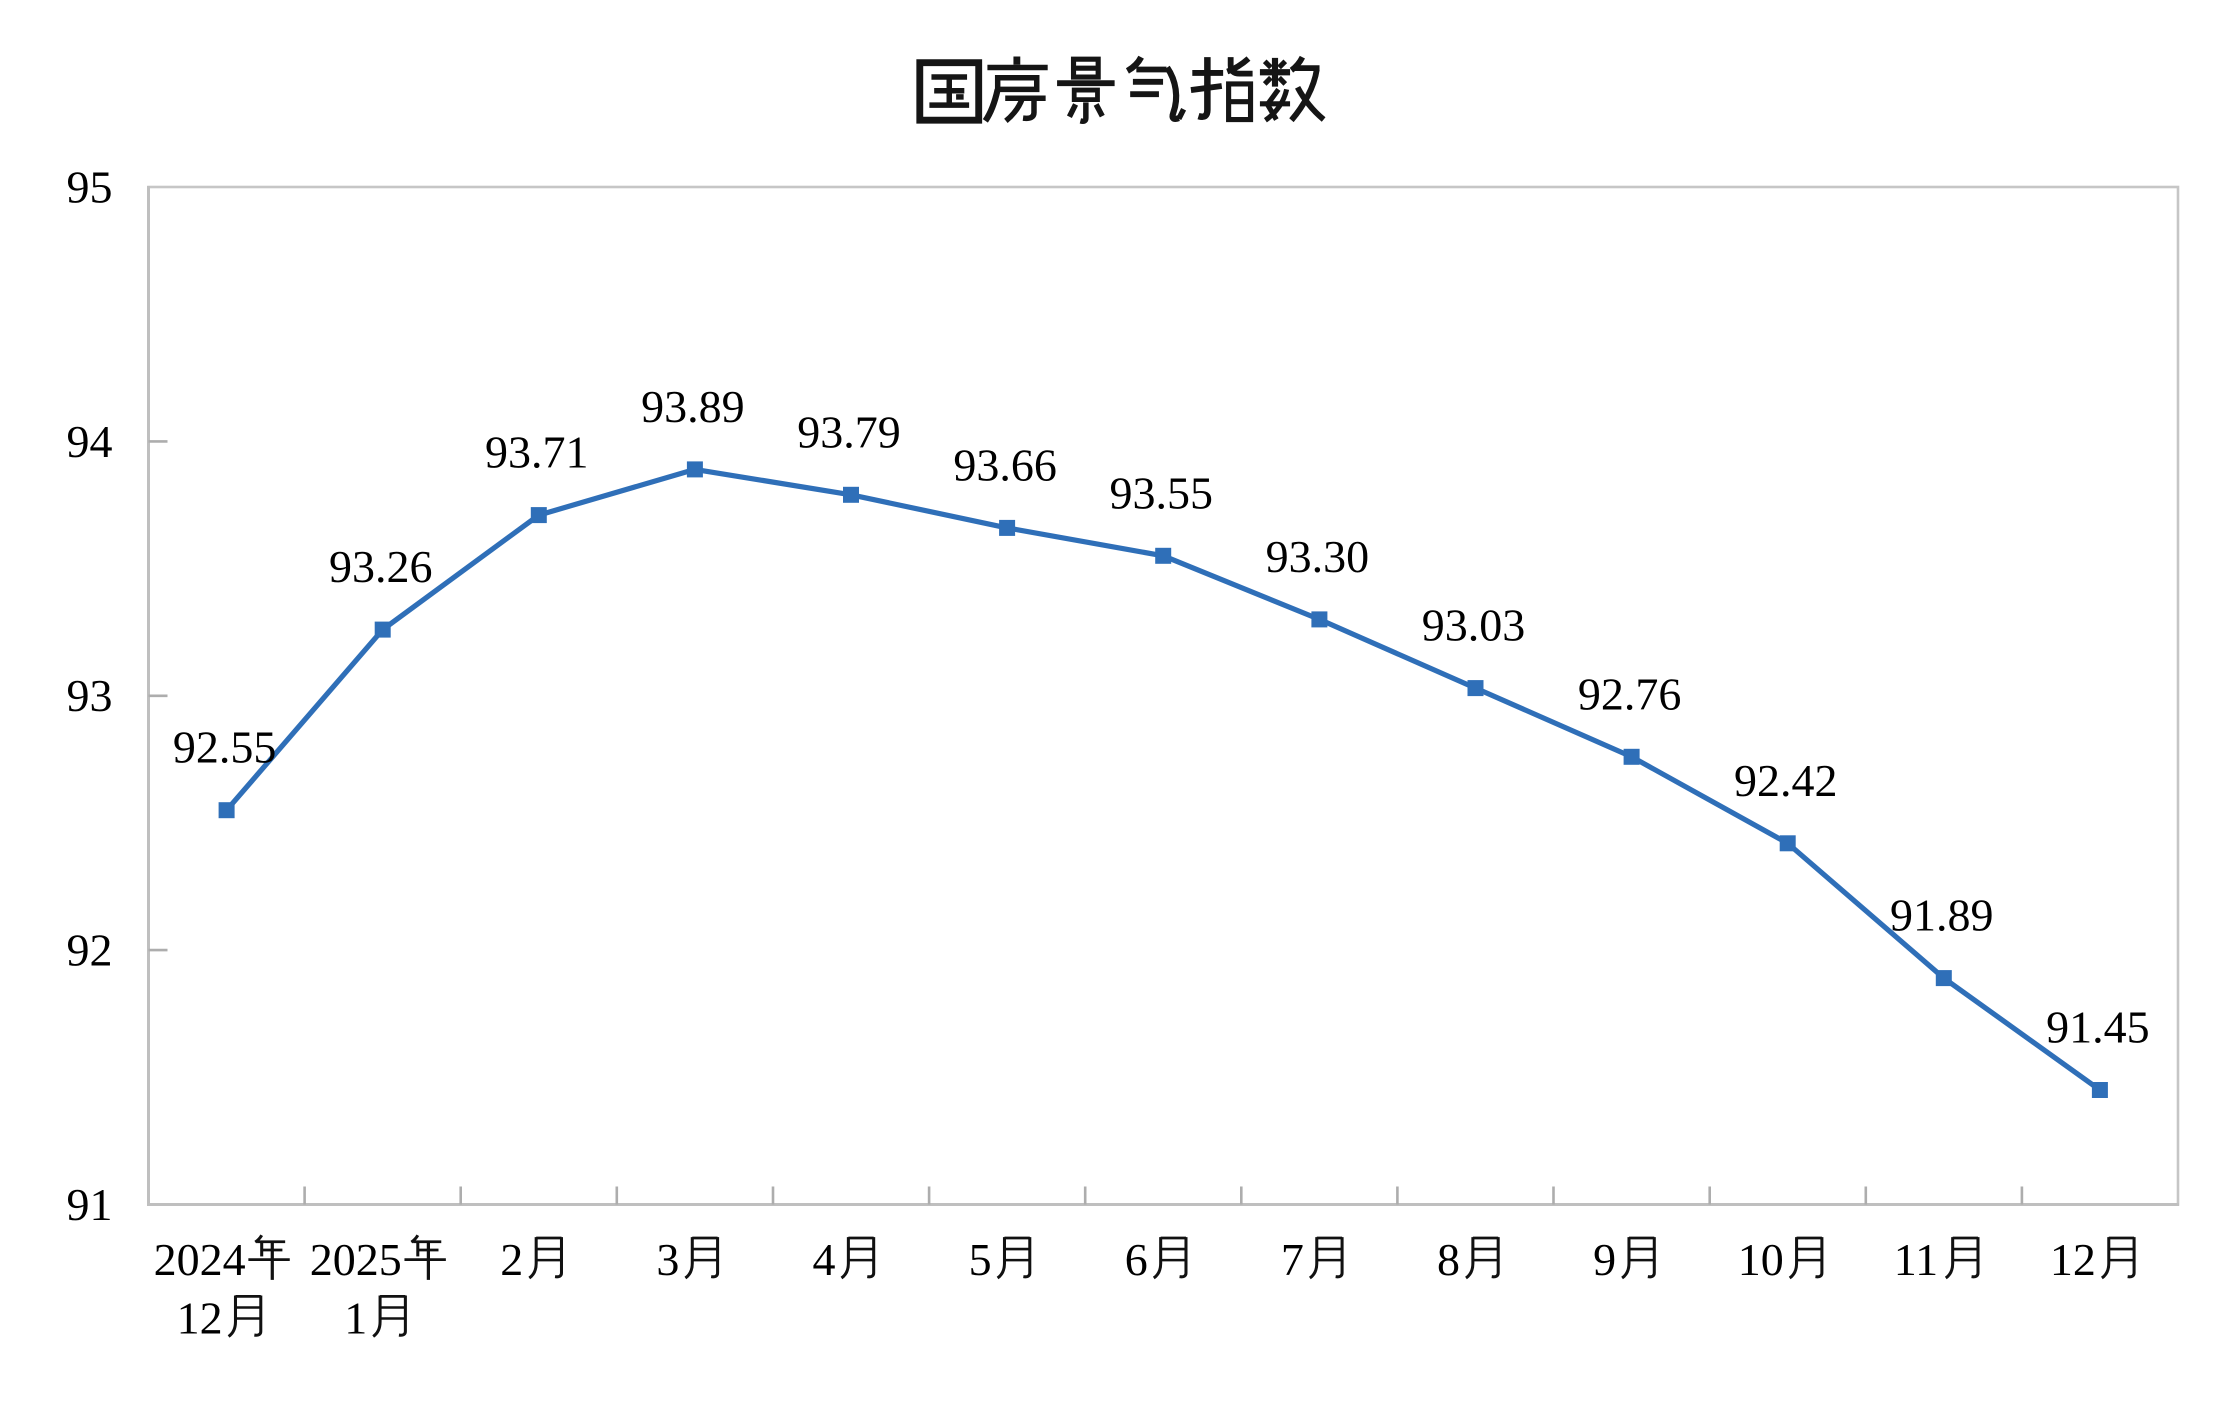 This screenshot has width=2216, height=1412. What do you see at coordinates (1005, 464) in the screenshot?
I see `svg-text: 93.66` at bounding box center [1005, 464].